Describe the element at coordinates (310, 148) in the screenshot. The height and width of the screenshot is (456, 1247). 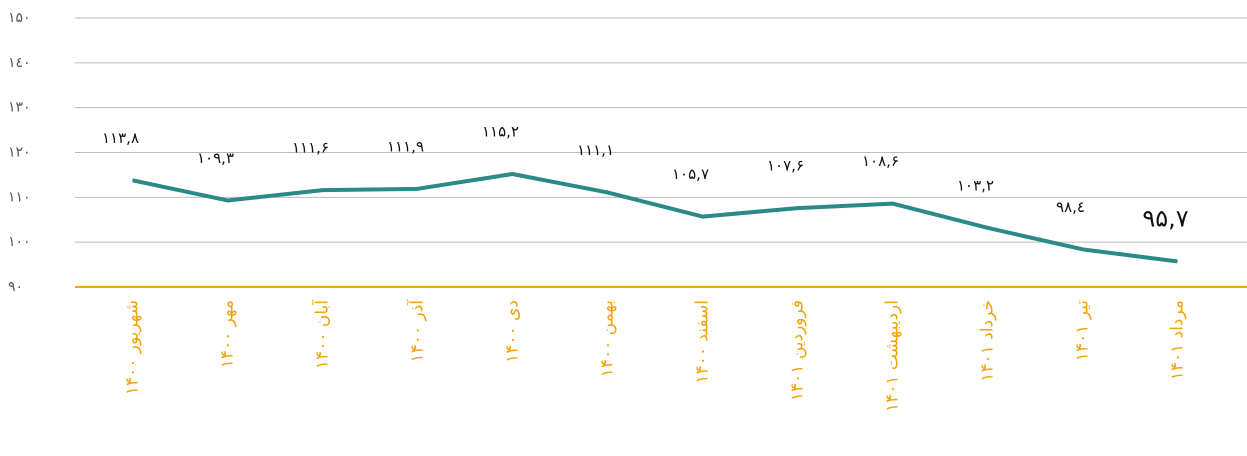
I see `data-label: ۱۱۱,۶` at that location.